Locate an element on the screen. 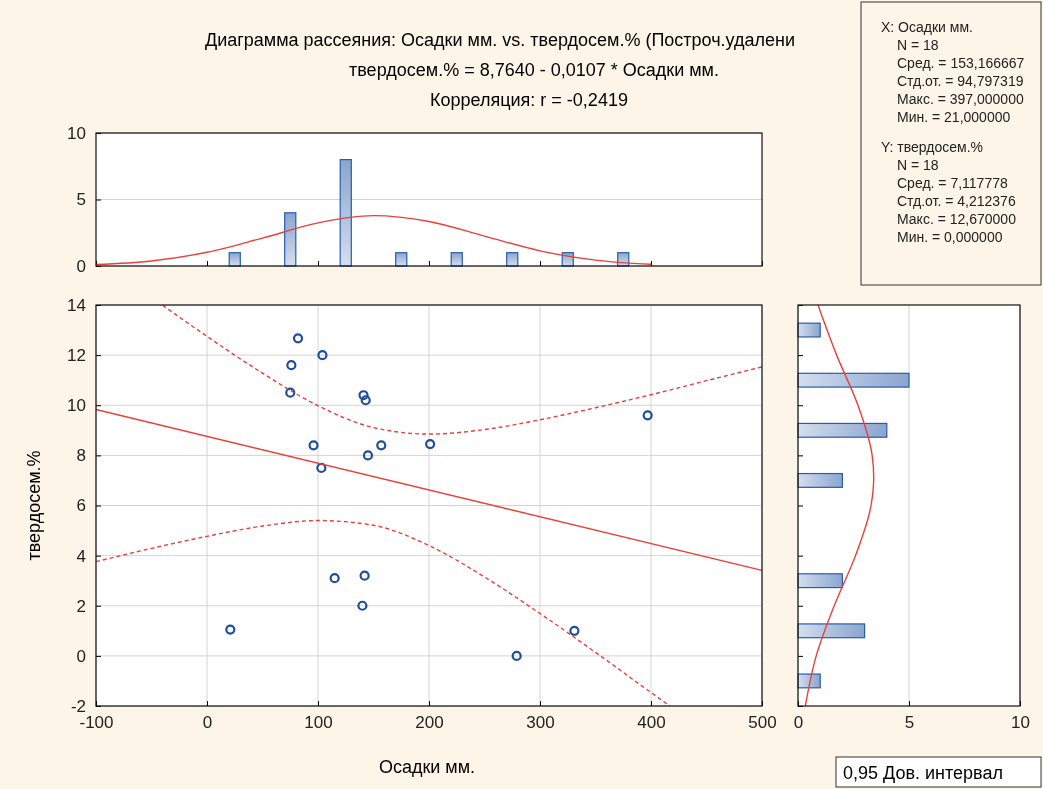  text: твердосем.% = 8,7640 - 0,0107 * Осадки мм. is located at coordinates (534, 70).